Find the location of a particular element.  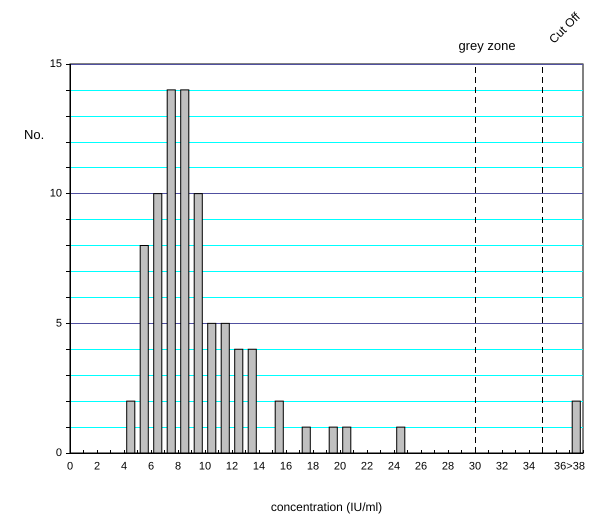

x-tick-label: 36>38 is located at coordinates (569, 466).